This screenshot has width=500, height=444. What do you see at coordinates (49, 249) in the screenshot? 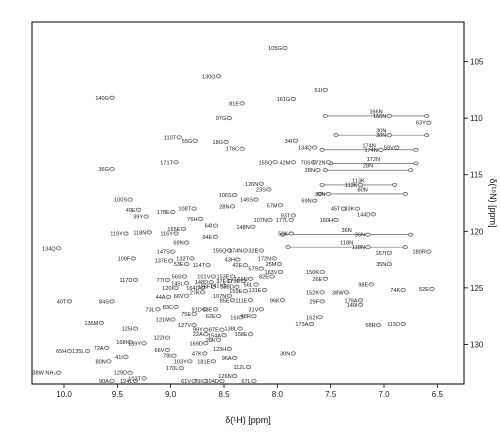
I see `peak-label: 134Q` at bounding box center [49, 249].